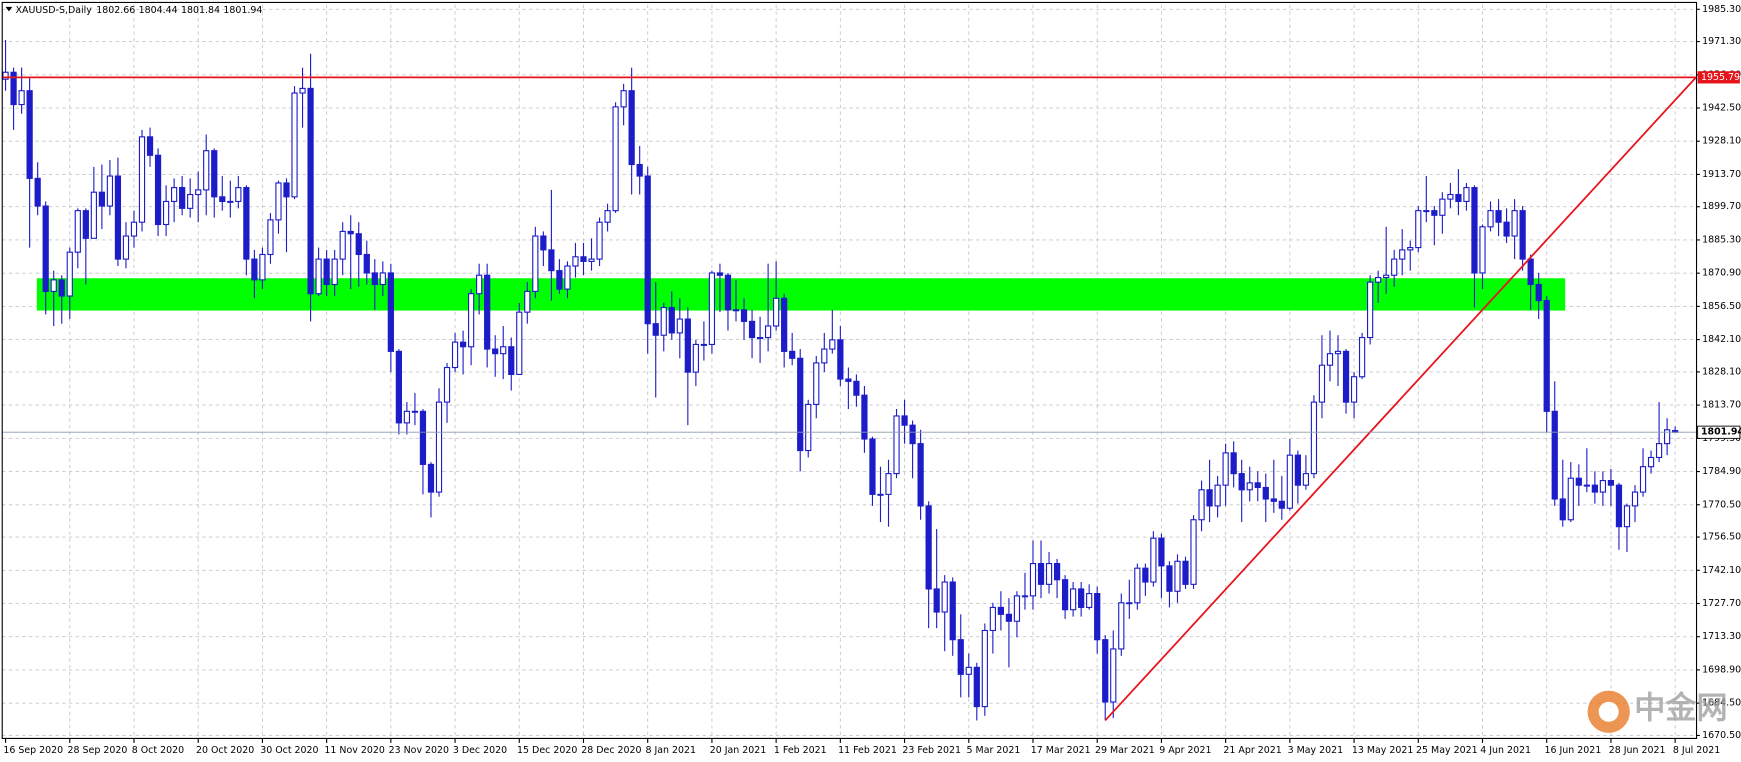 This screenshot has width=1741, height=762. I want to click on x-tick-label: 16 Jun 2021, so click(1572, 750).